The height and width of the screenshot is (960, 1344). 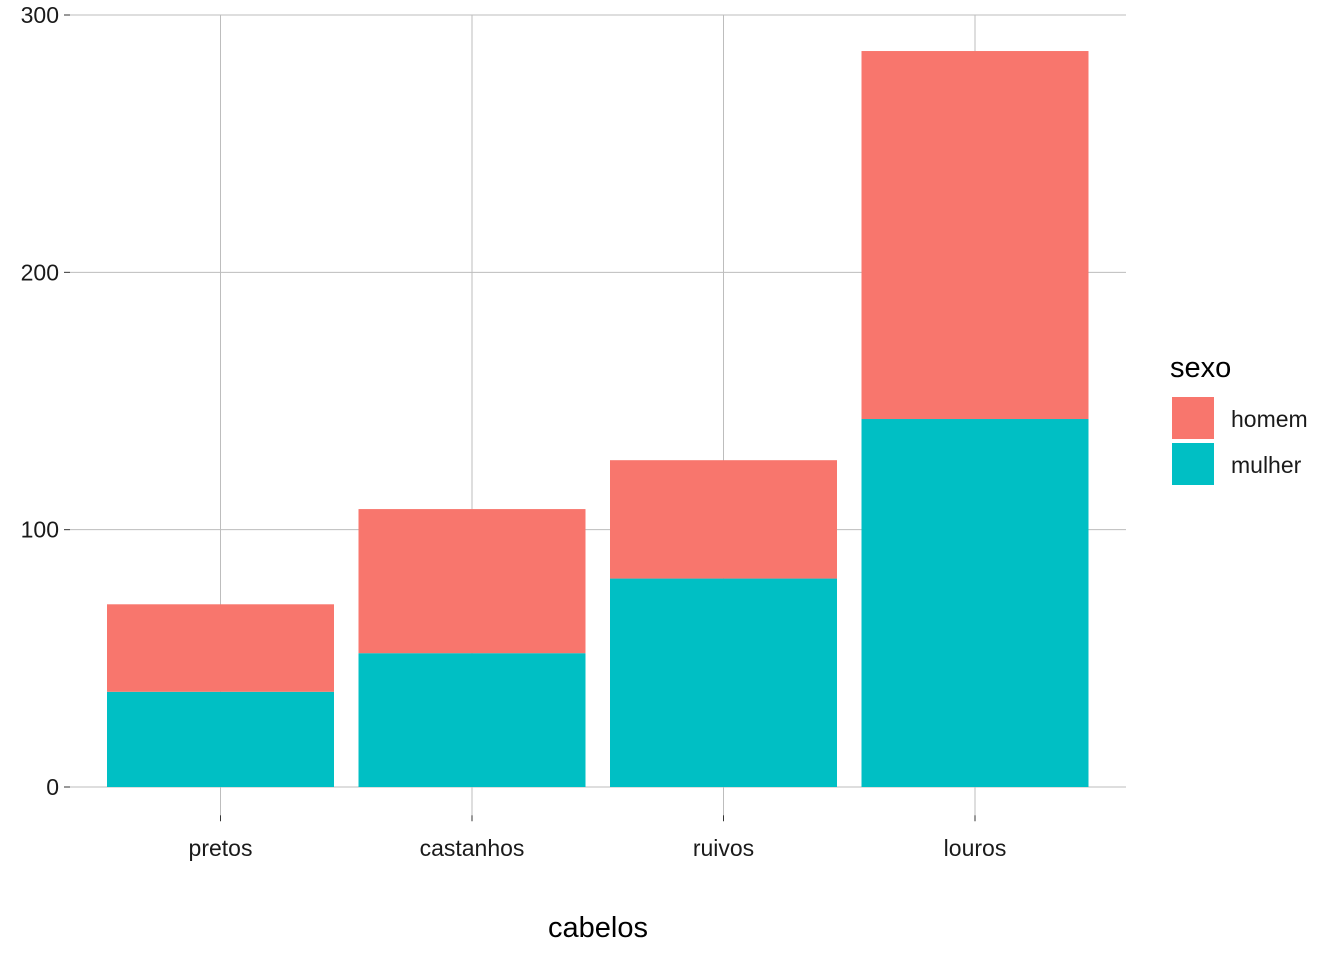 What do you see at coordinates (221, 848) in the screenshot?
I see `x-tick-label: pretos` at bounding box center [221, 848].